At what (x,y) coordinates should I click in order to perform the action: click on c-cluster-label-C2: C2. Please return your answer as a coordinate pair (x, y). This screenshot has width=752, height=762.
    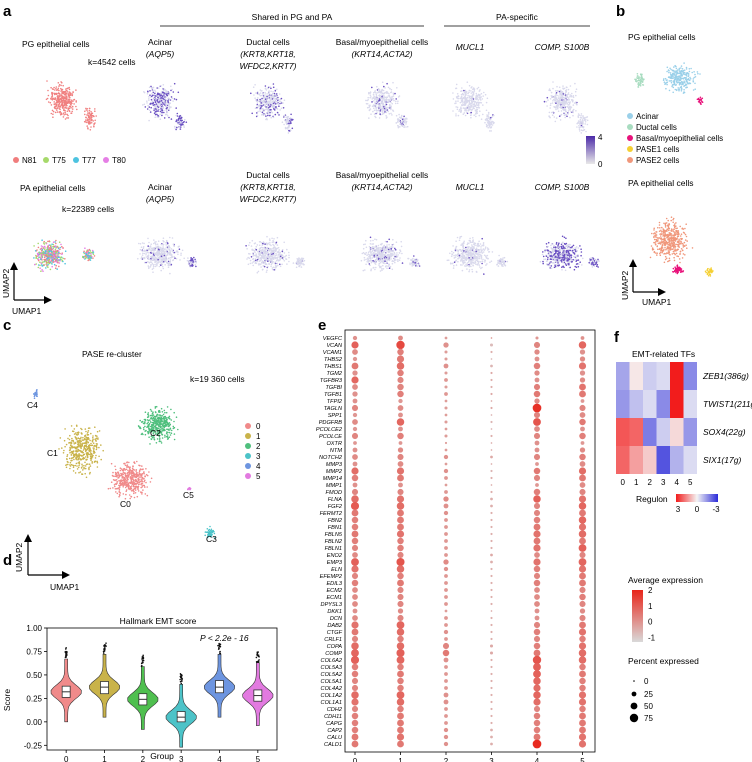
    Looking at the image, I should click on (155, 433).